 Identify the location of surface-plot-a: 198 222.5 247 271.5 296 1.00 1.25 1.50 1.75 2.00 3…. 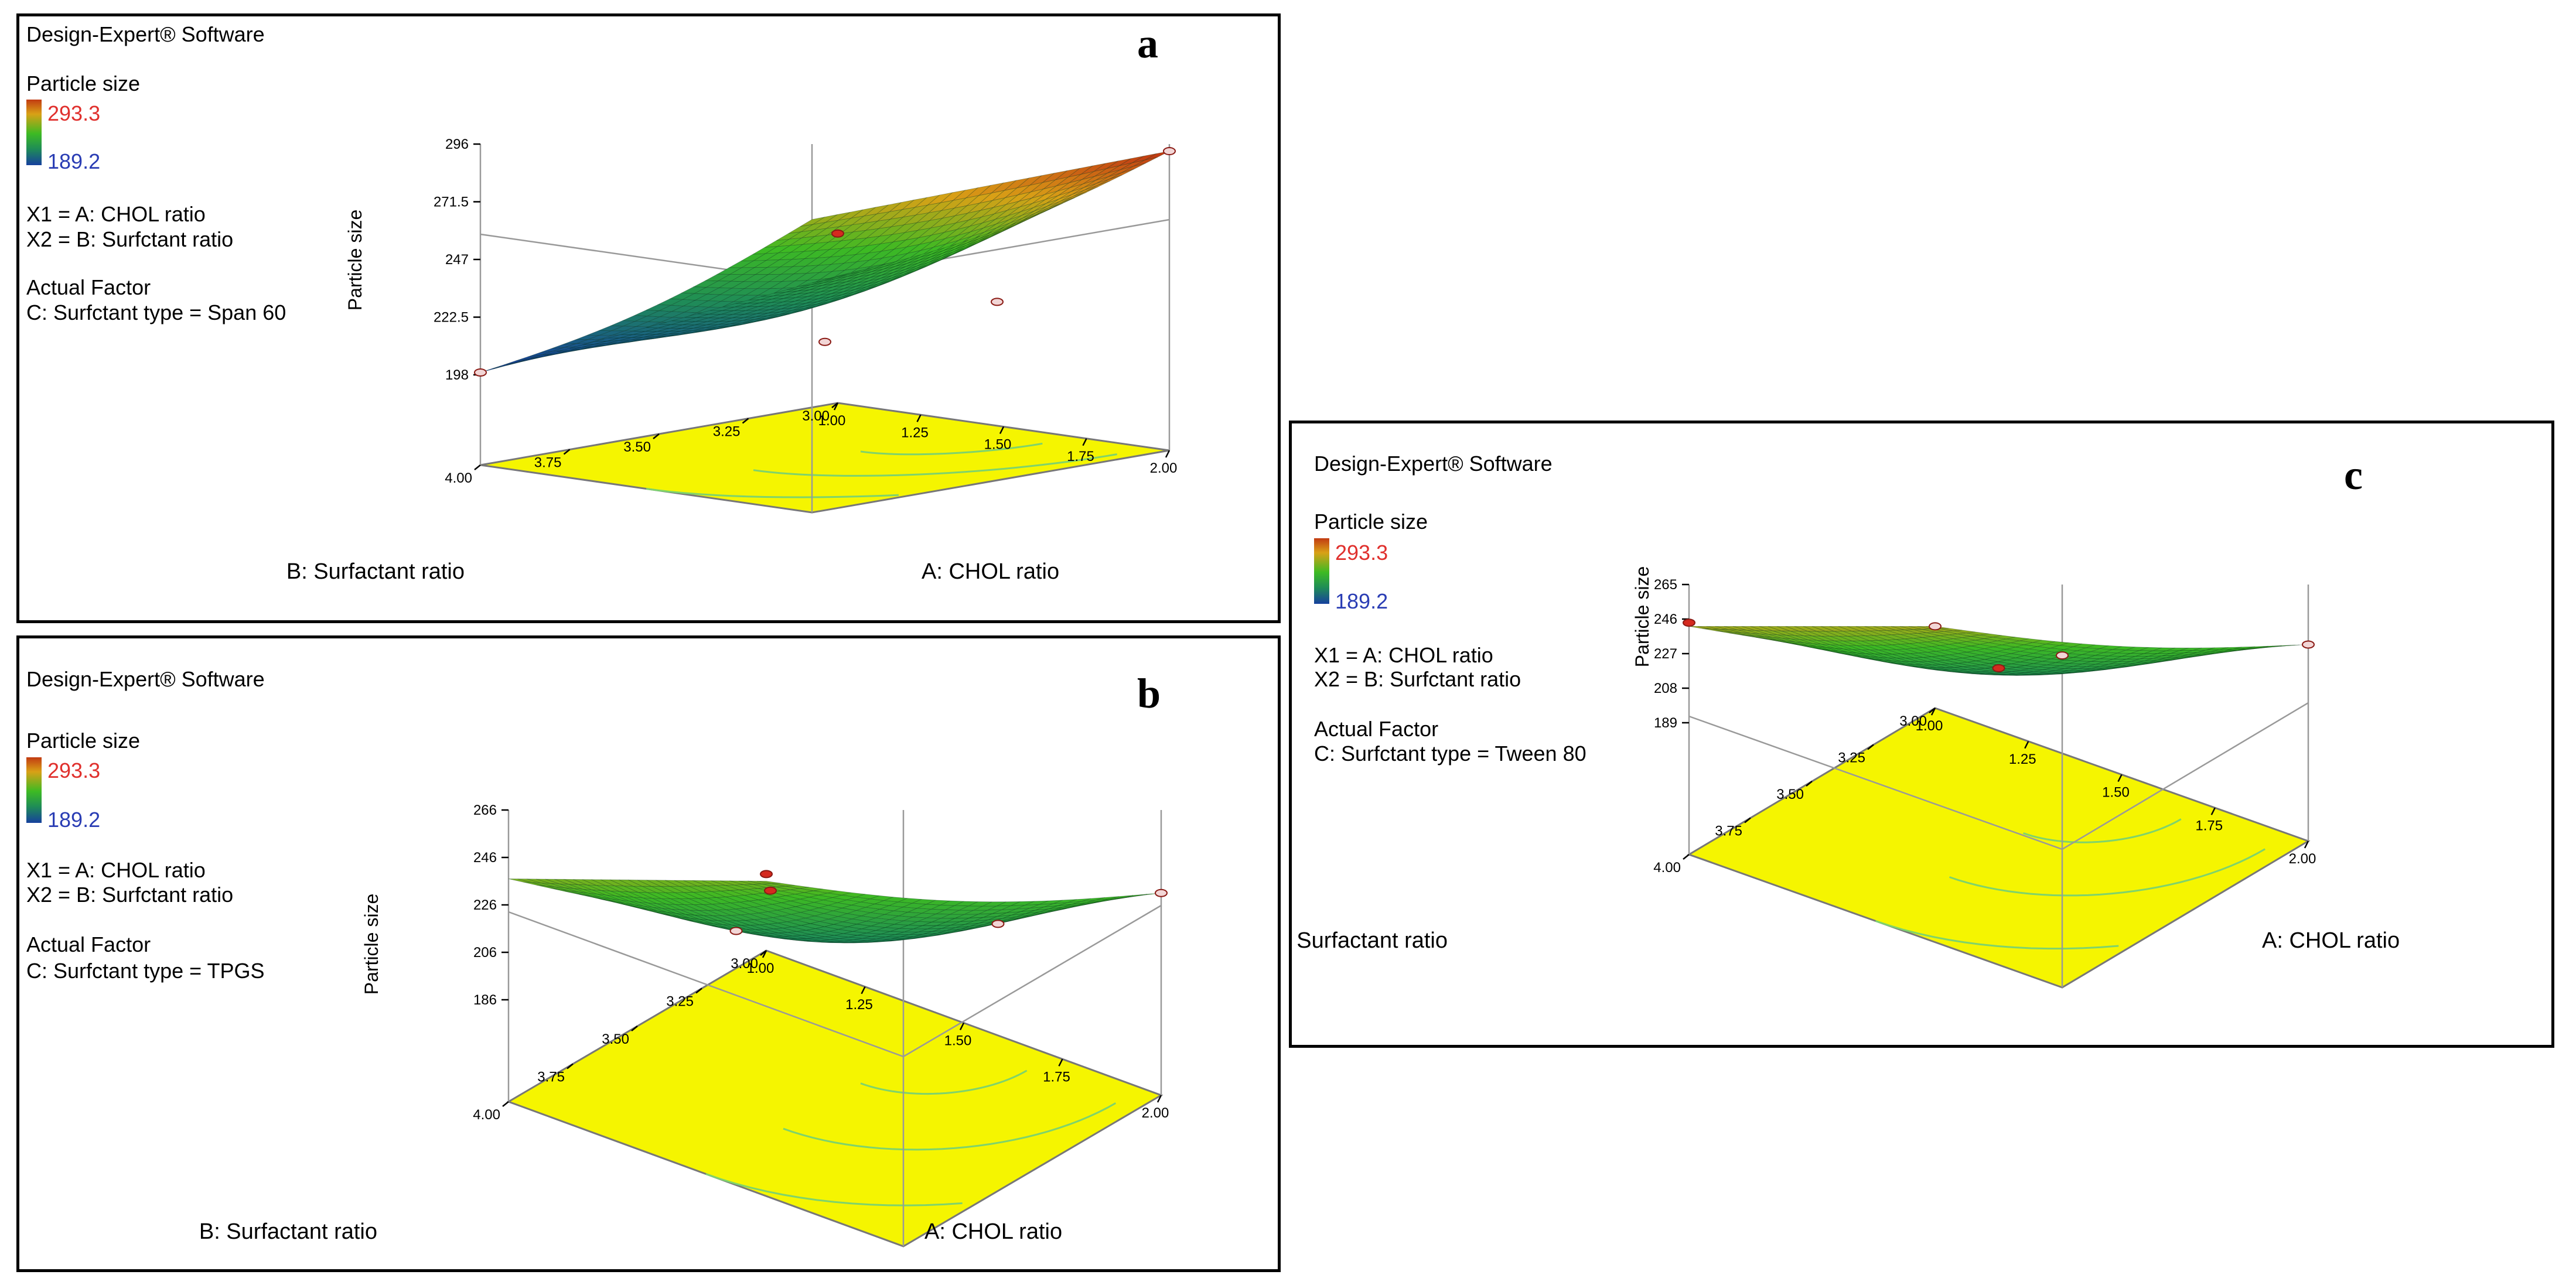
(732, 360).